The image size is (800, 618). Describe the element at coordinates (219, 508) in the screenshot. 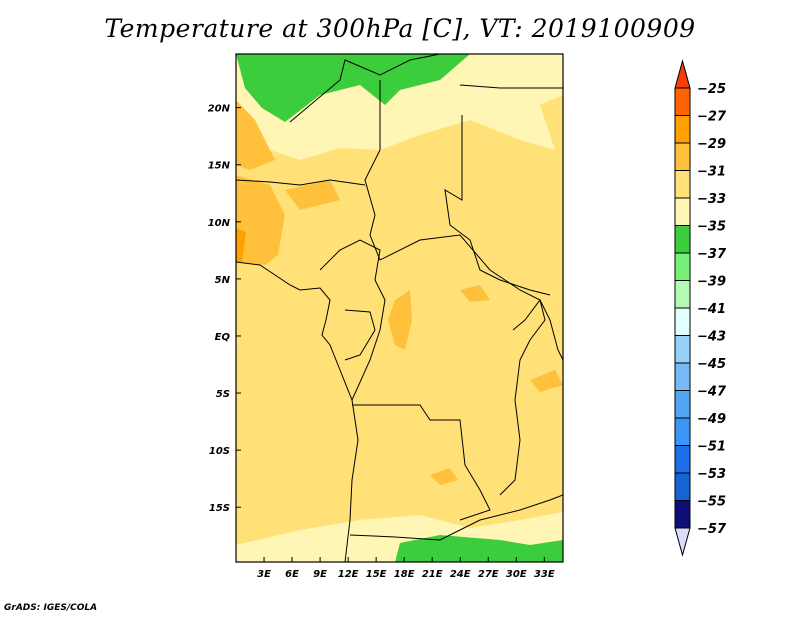

I see `y-tick-label: 15S` at that location.